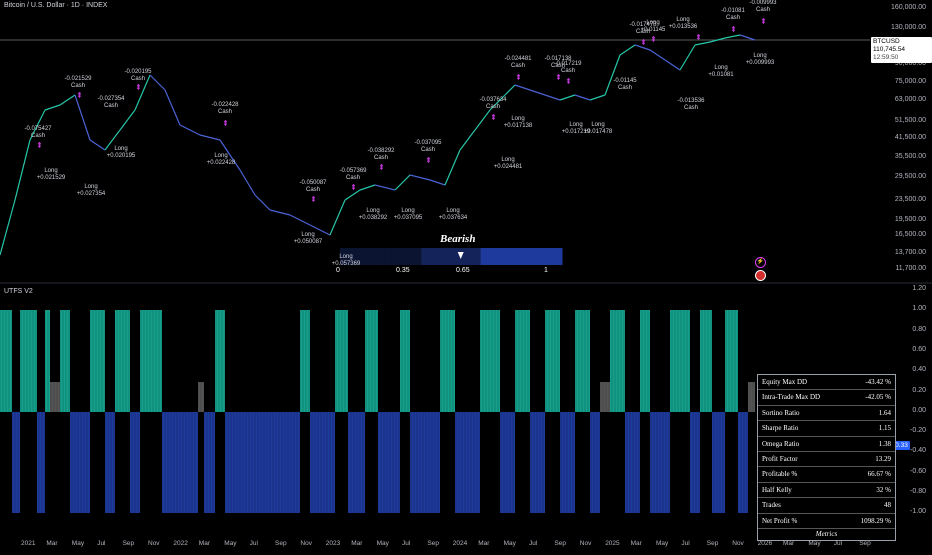  Describe the element at coordinates (428, 143) in the screenshot. I see `trade-label-line: -0.037095` at that location.